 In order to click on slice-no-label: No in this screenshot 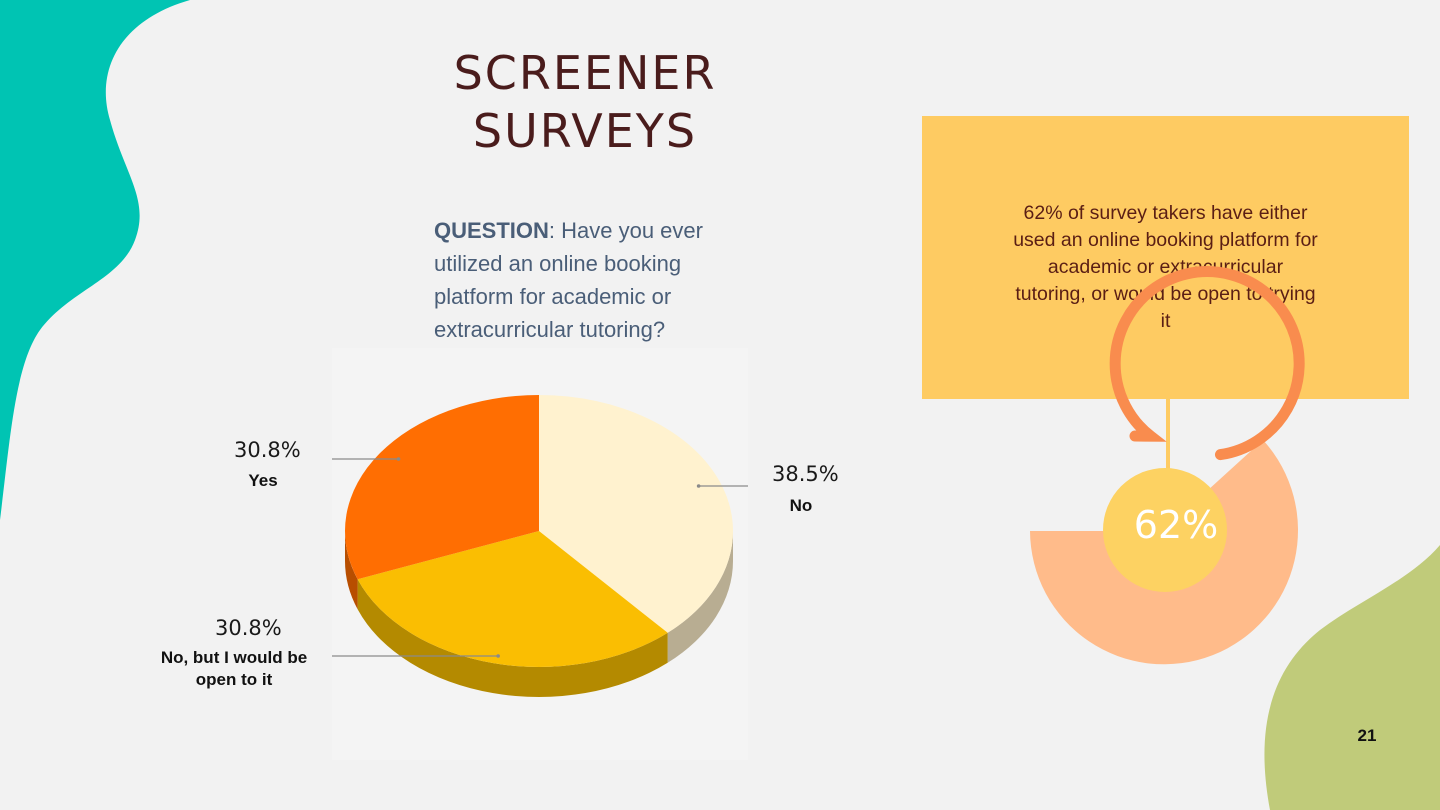, I will do `click(801, 505)`.